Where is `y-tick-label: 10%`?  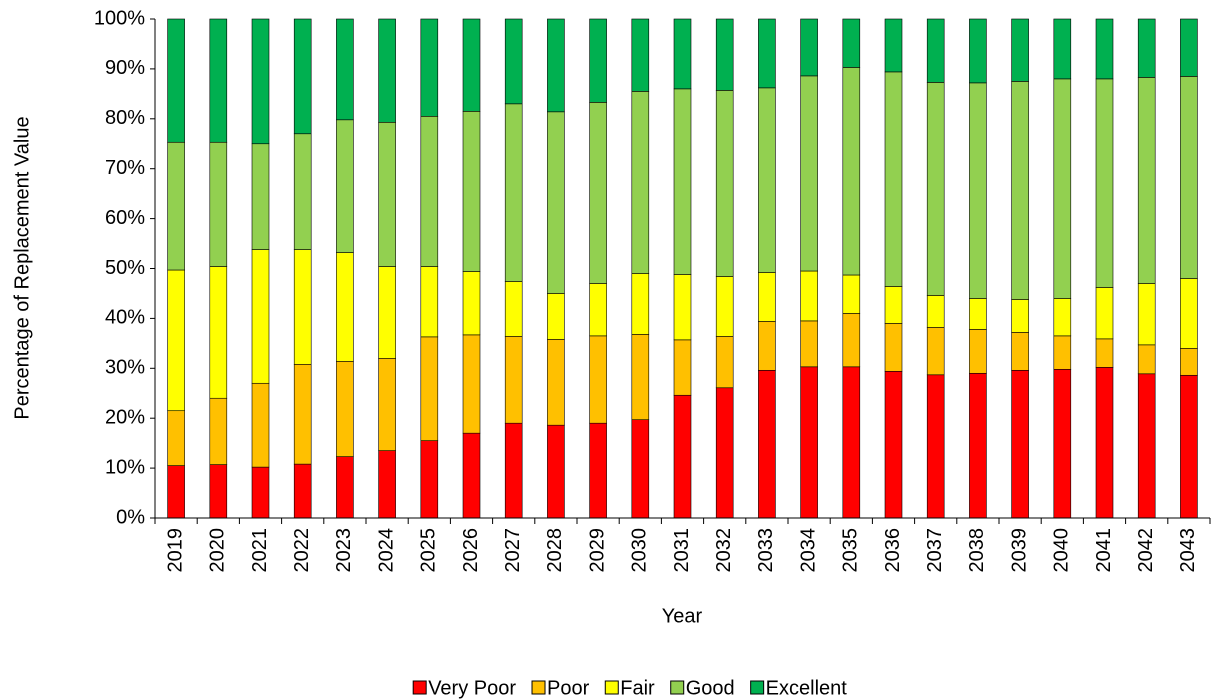
y-tick-label: 10% is located at coordinates (125, 467).